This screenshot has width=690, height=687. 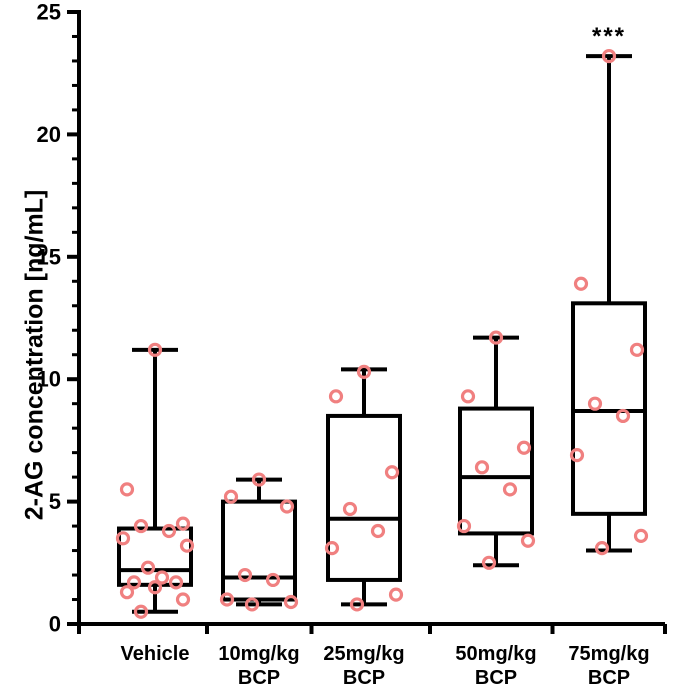 I want to click on y-axis-title: 2-AG concentration [ng/mL], so click(x=35, y=355).